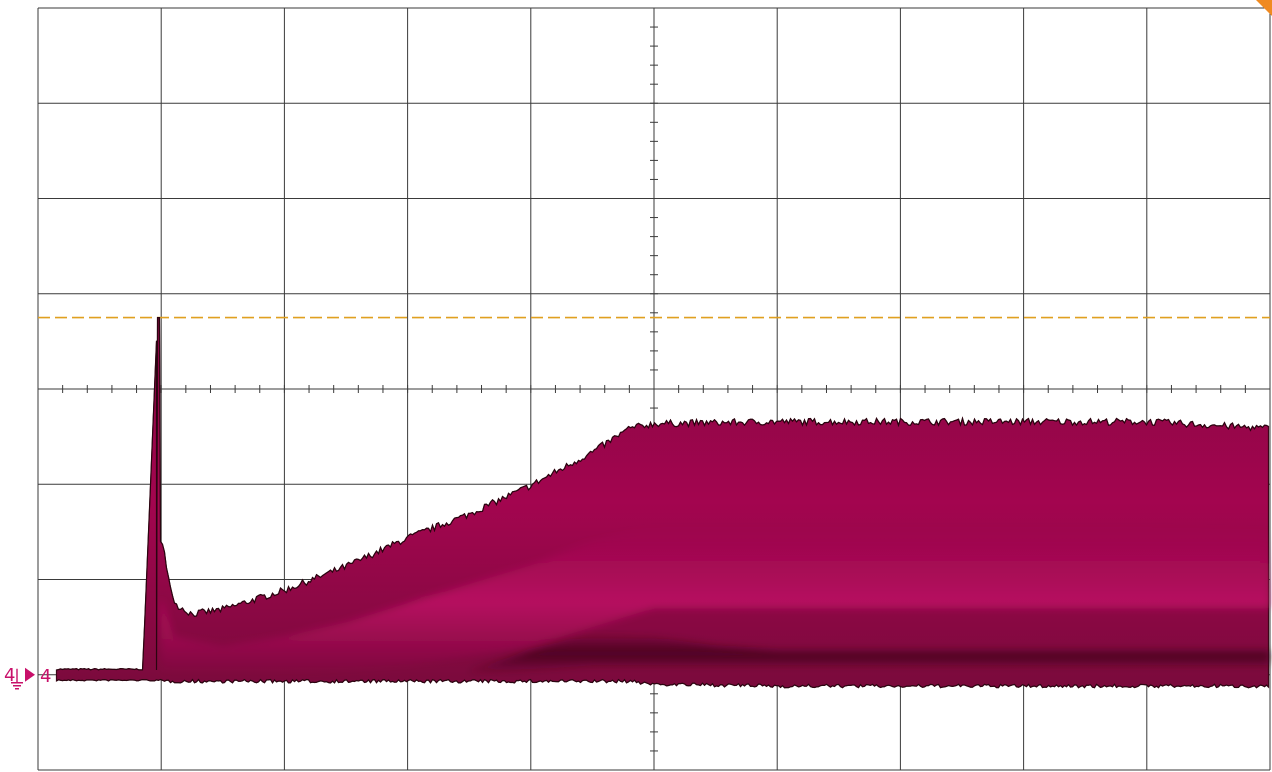 The image size is (1272, 772). I want to click on ground-icon, so click(17, 679).